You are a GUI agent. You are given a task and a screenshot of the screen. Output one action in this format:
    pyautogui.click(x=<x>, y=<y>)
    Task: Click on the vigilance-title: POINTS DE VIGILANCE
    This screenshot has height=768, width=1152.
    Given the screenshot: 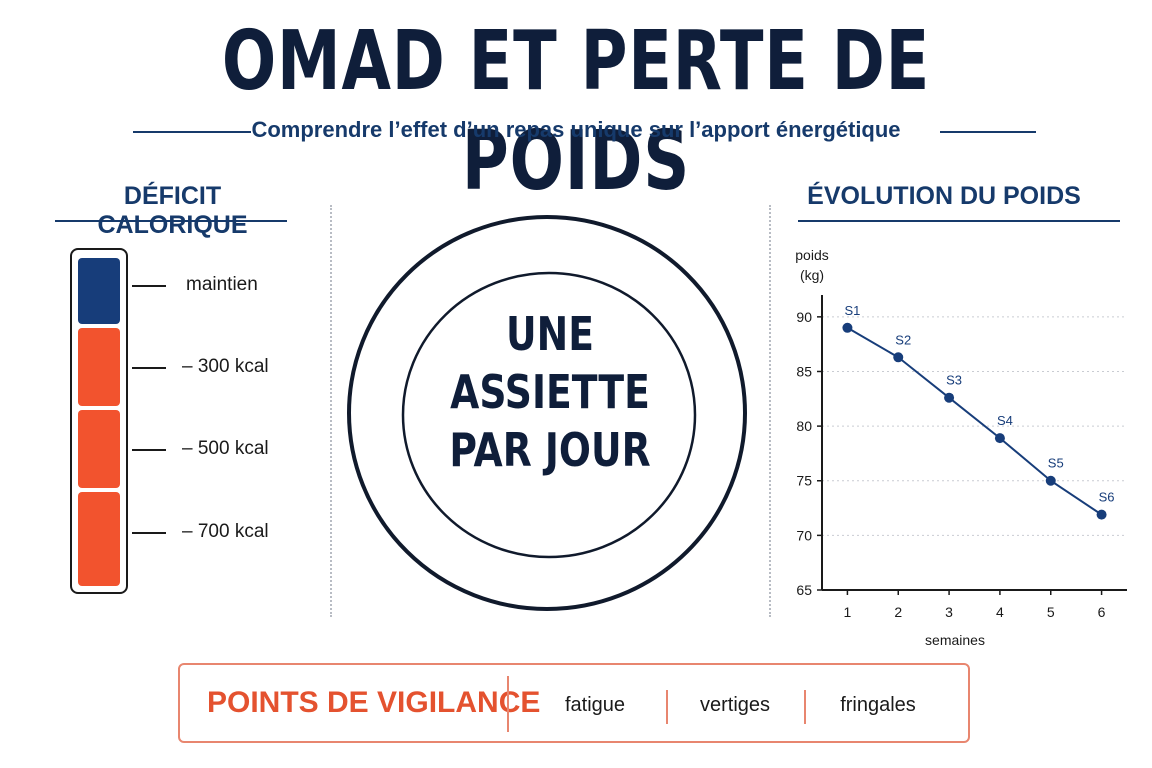 What is the action you would take?
    pyautogui.click(x=374, y=702)
    